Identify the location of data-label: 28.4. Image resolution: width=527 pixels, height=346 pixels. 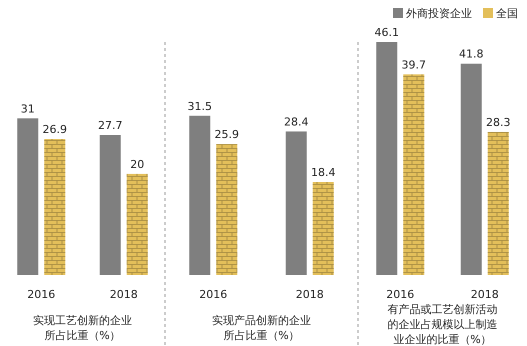
(296, 121).